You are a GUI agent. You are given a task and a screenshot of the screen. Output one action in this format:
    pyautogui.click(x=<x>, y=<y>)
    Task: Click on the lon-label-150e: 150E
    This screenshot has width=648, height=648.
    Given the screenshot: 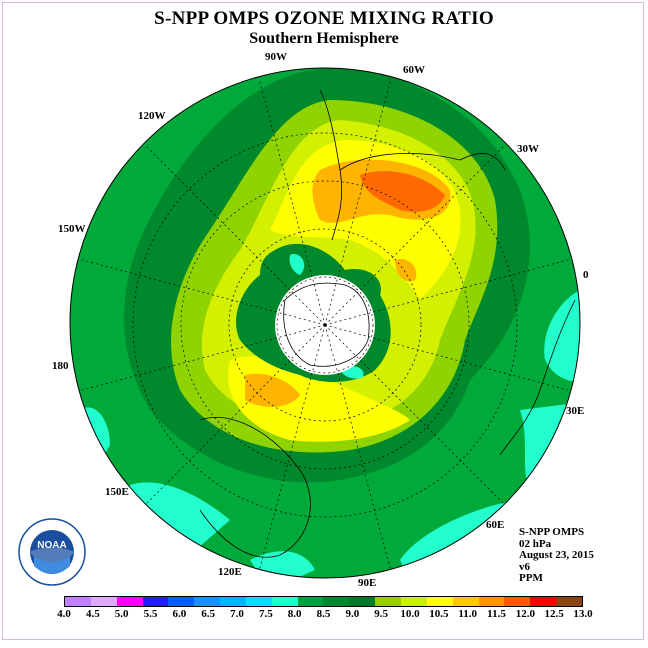 What is the action you would take?
    pyautogui.click(x=117, y=492)
    